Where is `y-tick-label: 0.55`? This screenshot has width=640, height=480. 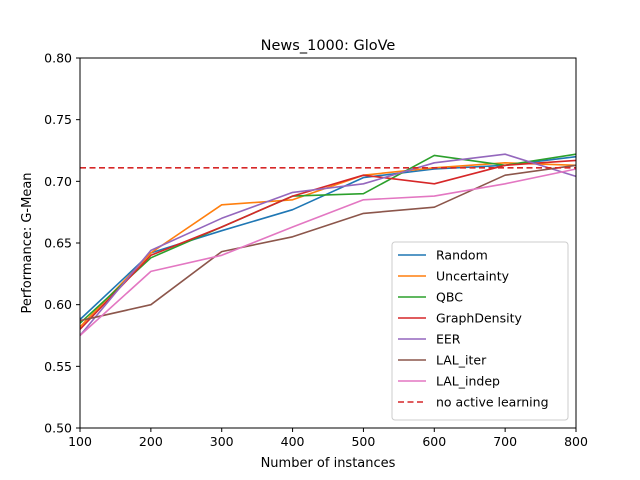
y-tick-label: 0.55 is located at coordinates (58, 366).